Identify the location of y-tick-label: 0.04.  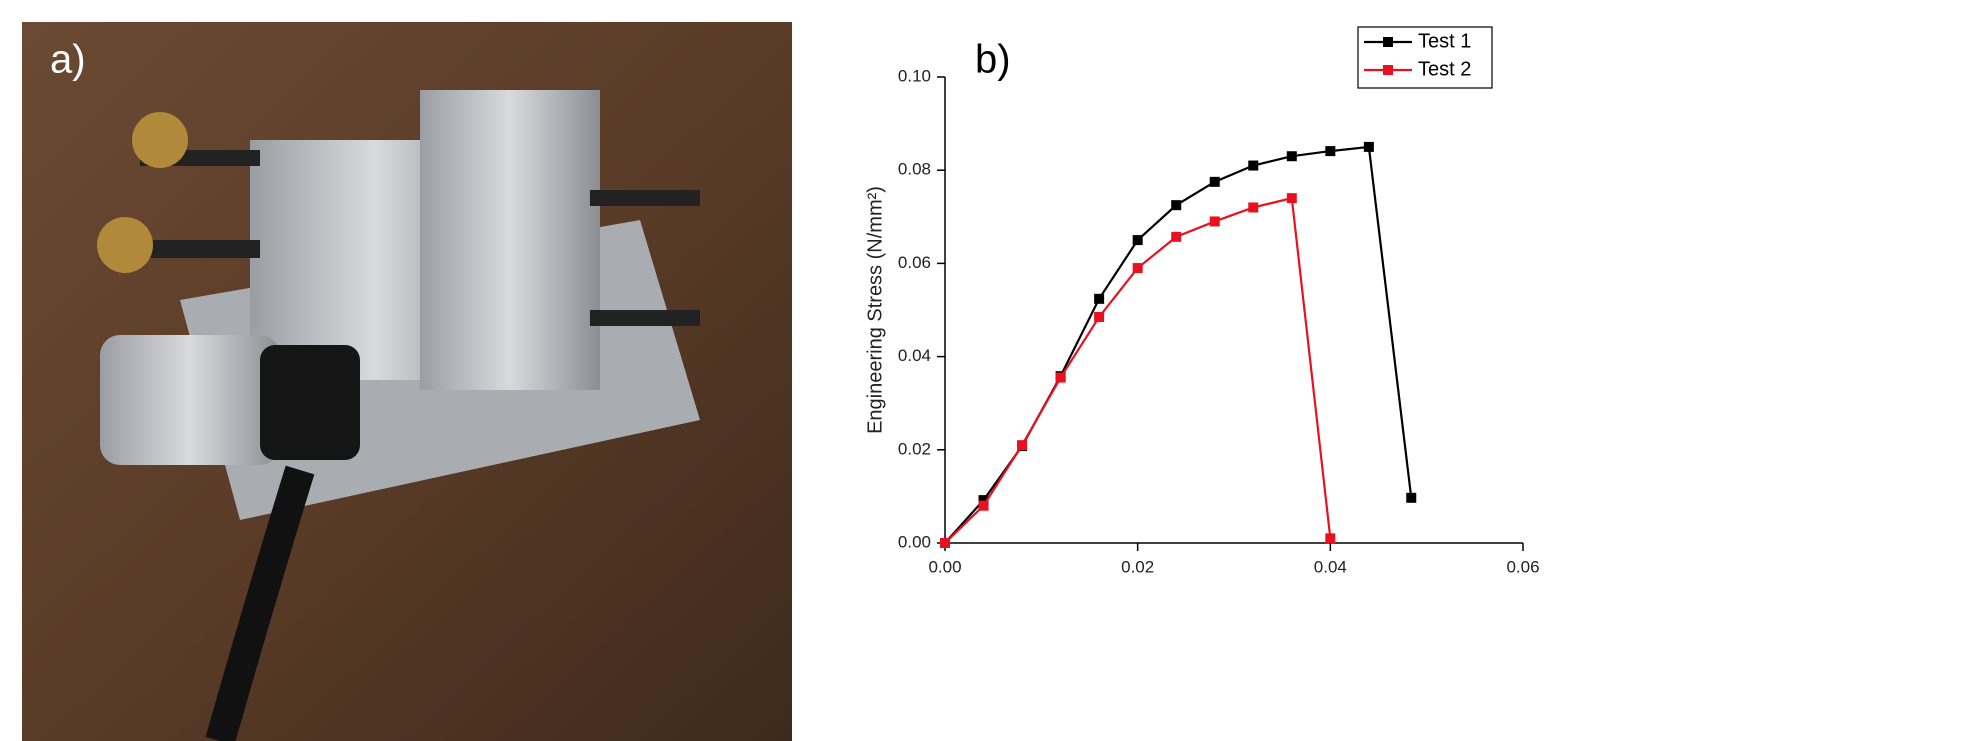
(914, 355).